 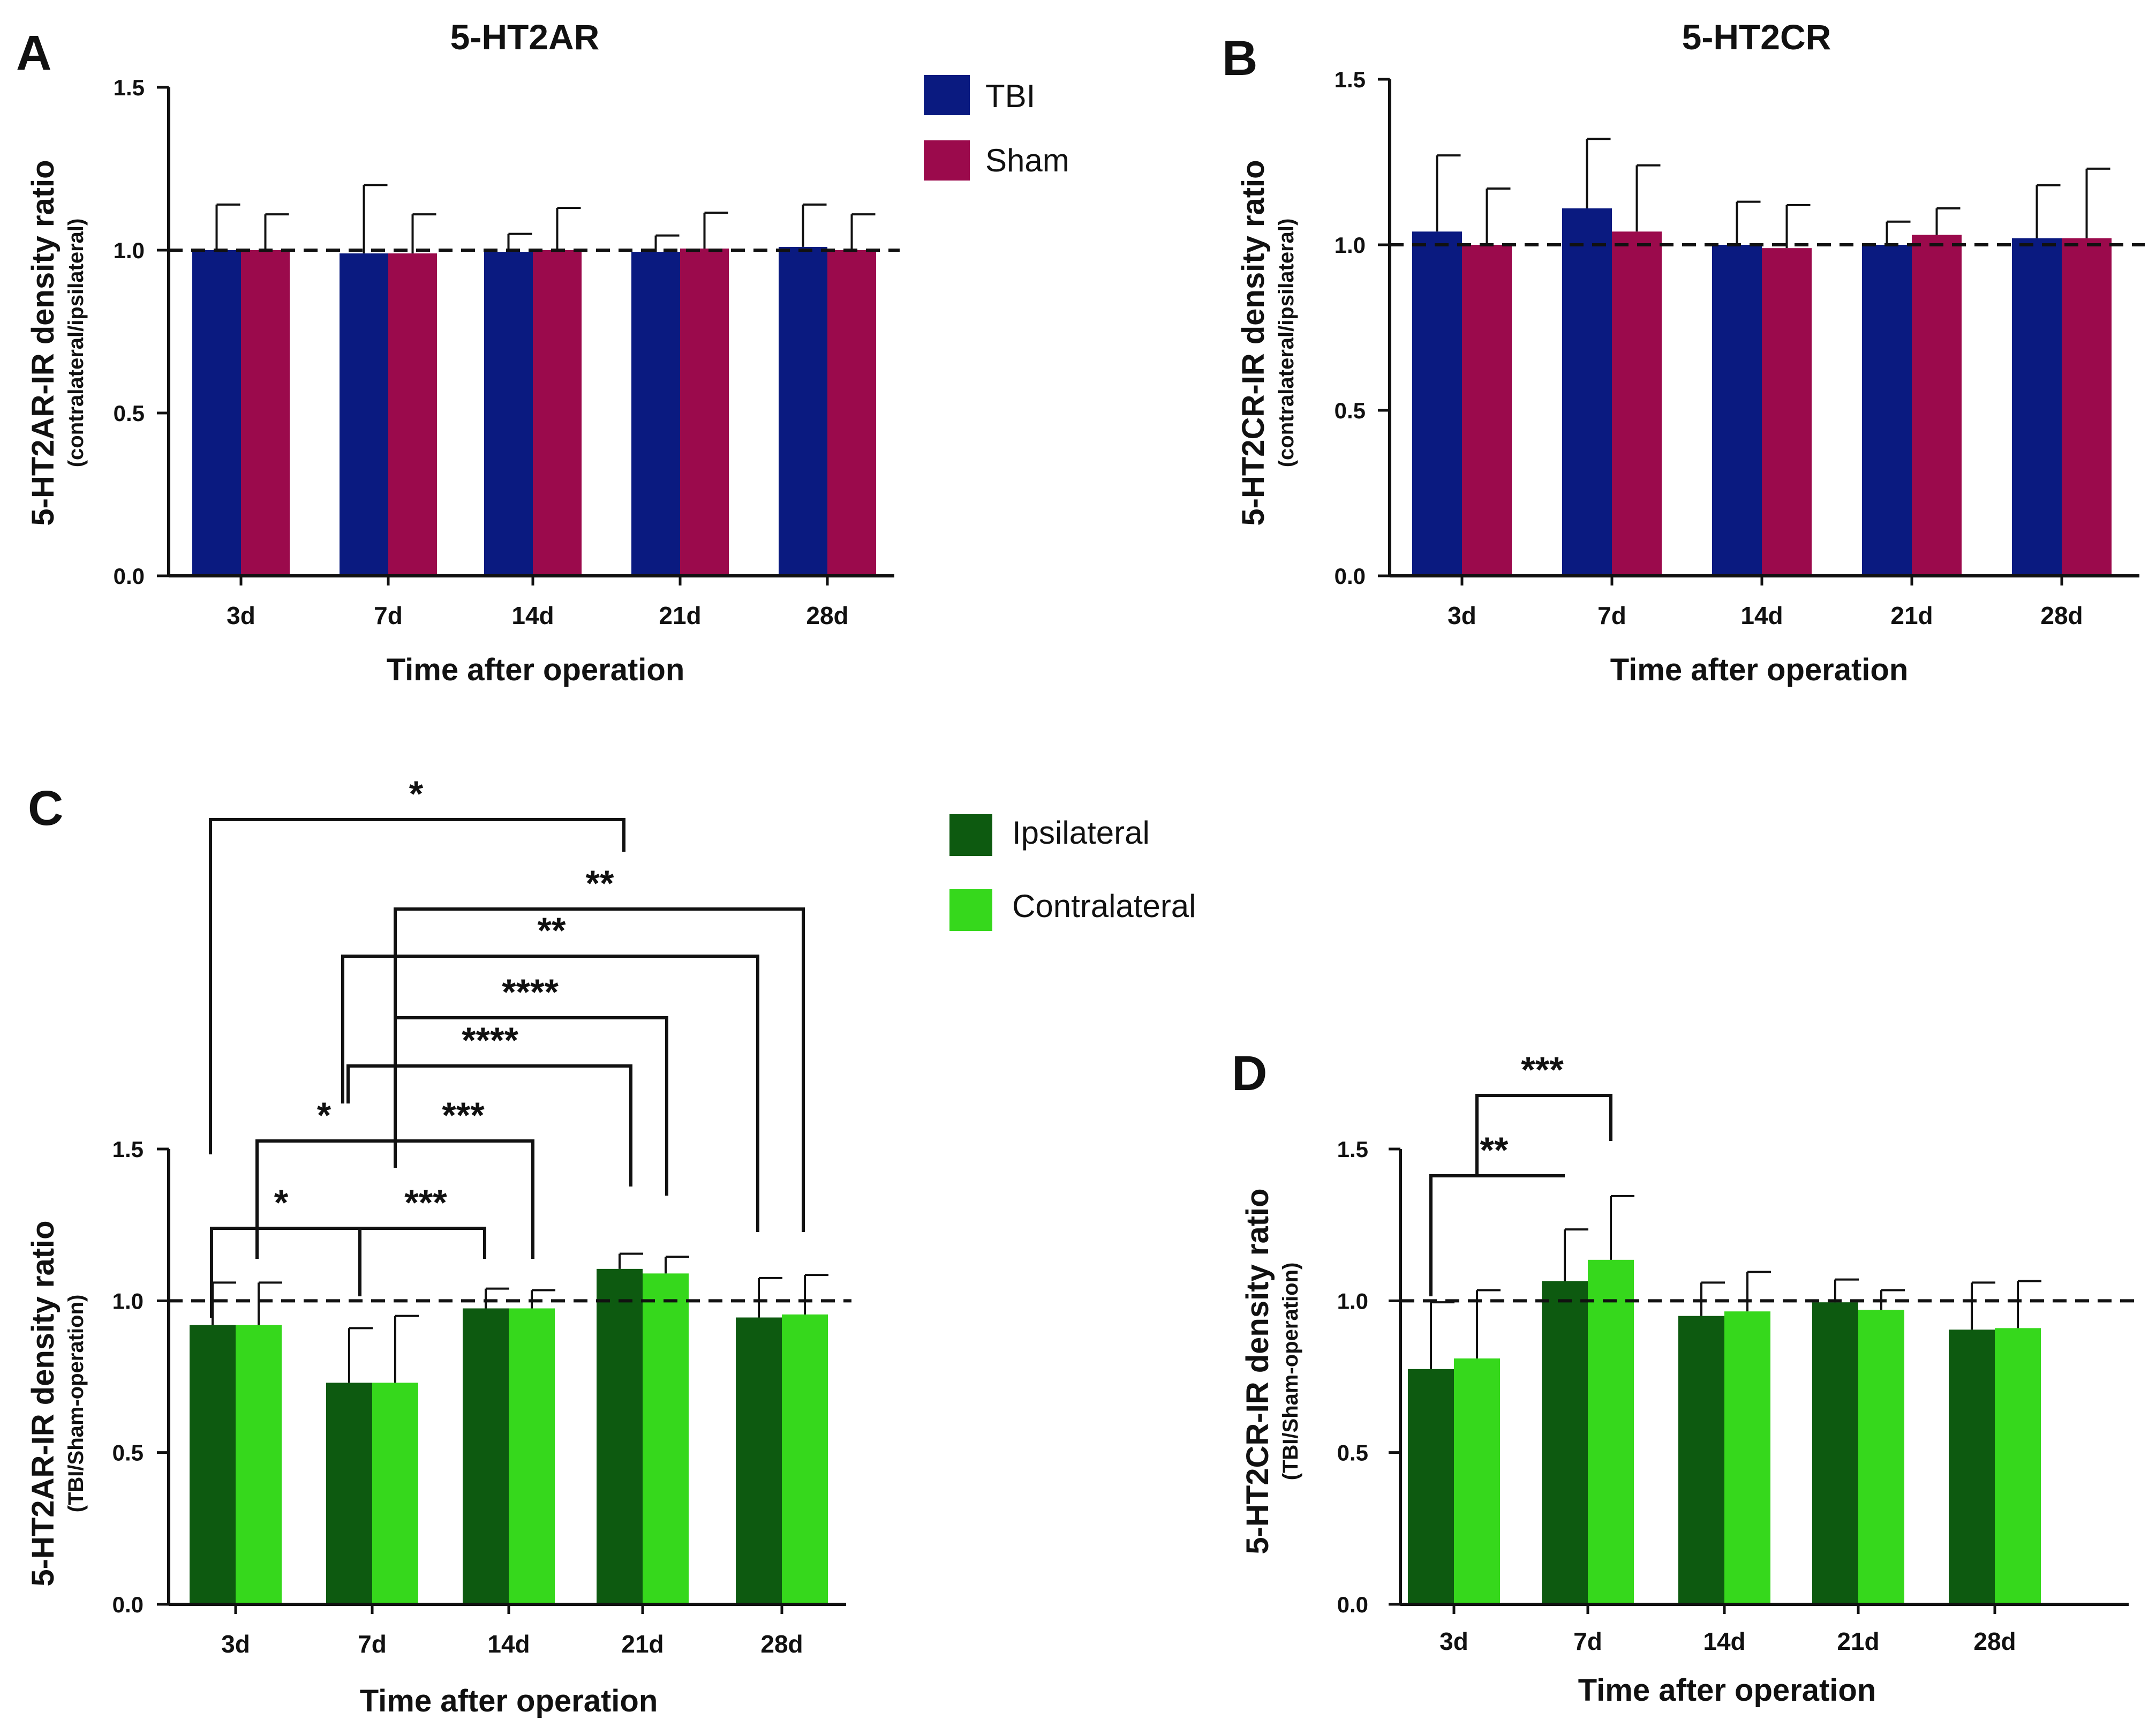 What do you see at coordinates (532, 615) in the screenshot?
I see `panel-a-xtick-label-14d: 14d` at bounding box center [532, 615].